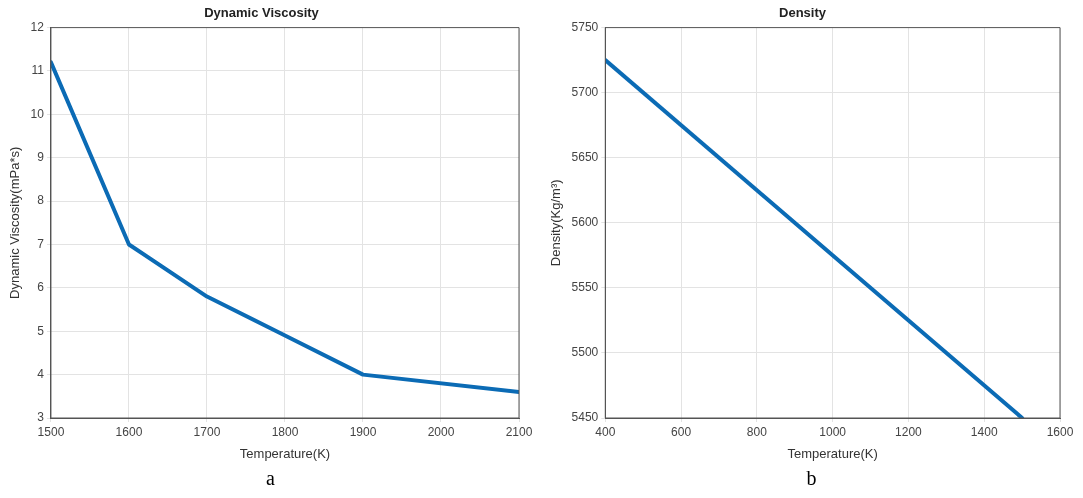  I want to click on y-tick-label: 10, so click(37, 113).